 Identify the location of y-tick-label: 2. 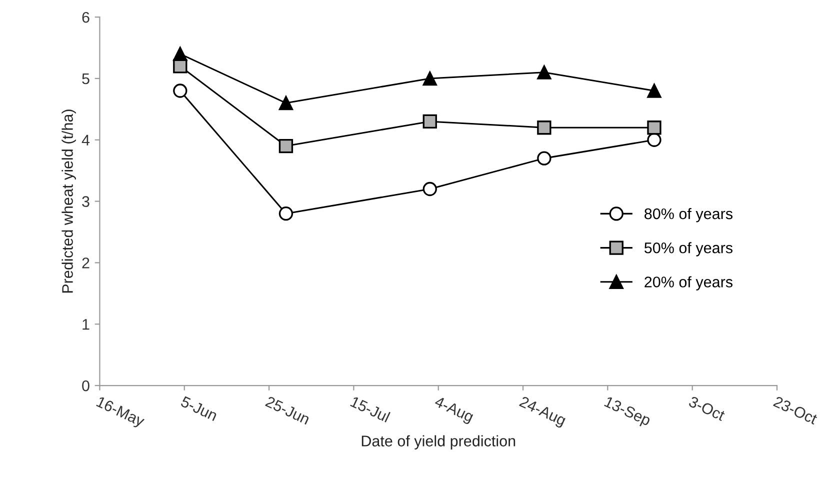
(86, 263).